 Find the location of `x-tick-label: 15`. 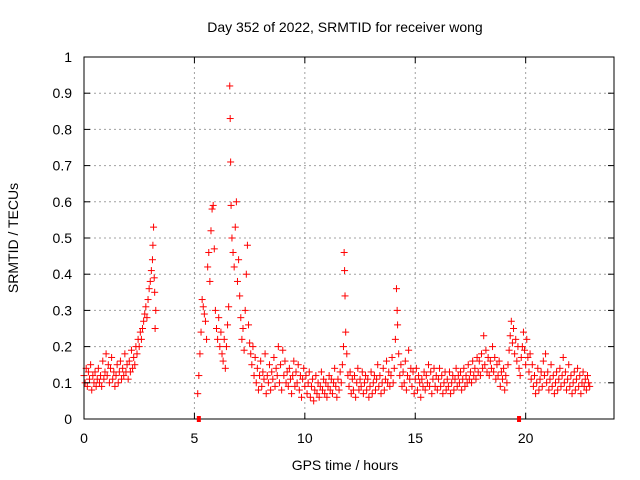

x-tick-label: 15 is located at coordinates (415, 438).